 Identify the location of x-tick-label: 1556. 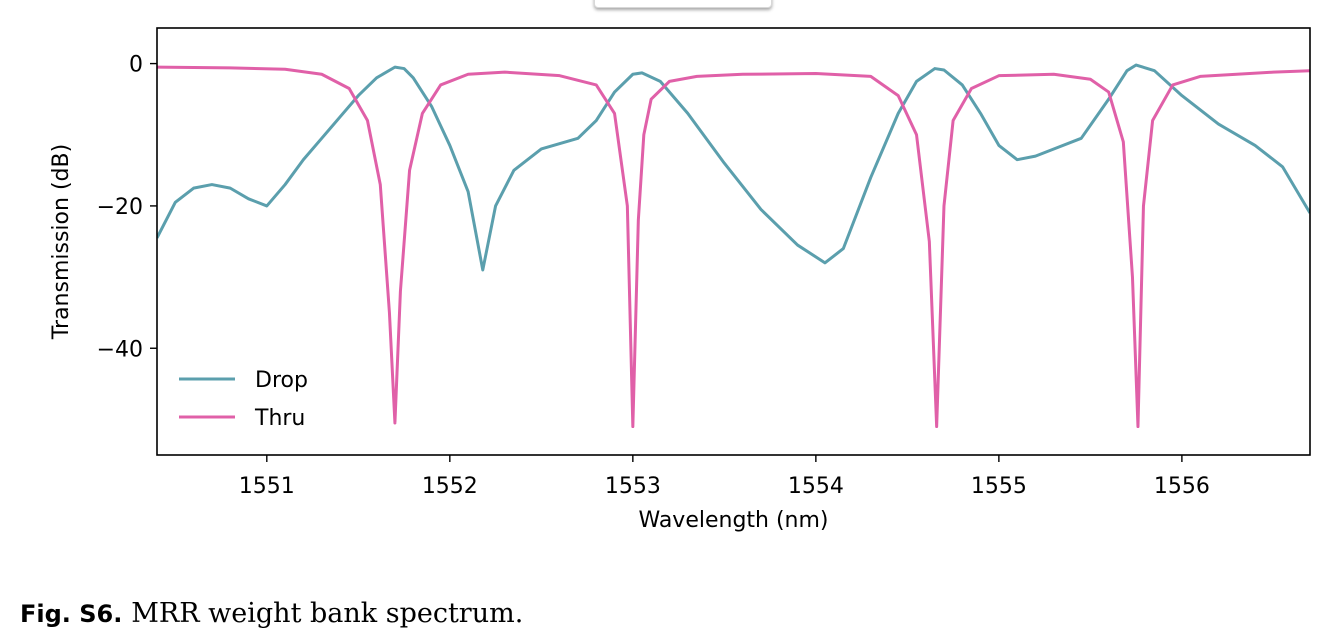
(1182, 486).